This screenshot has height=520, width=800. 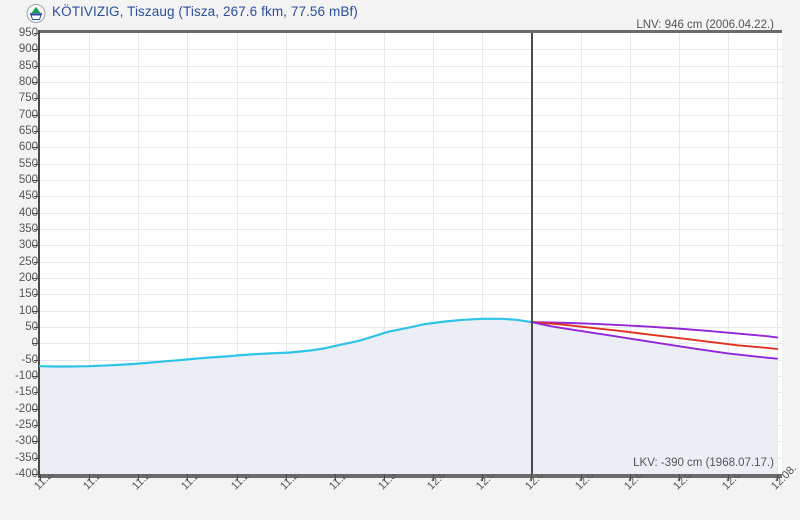 I want to click on current-time-marker, so click(x=532, y=253).